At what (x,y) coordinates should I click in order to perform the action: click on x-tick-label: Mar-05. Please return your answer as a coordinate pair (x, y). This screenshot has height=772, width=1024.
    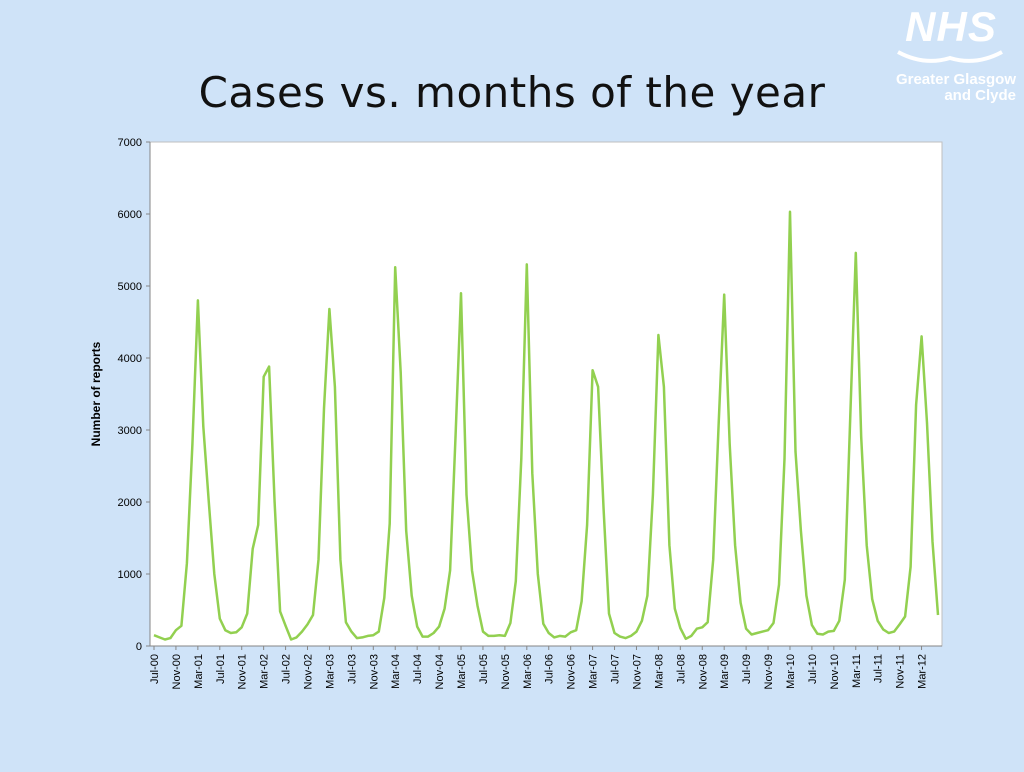
    Looking at the image, I should click on (462, 671).